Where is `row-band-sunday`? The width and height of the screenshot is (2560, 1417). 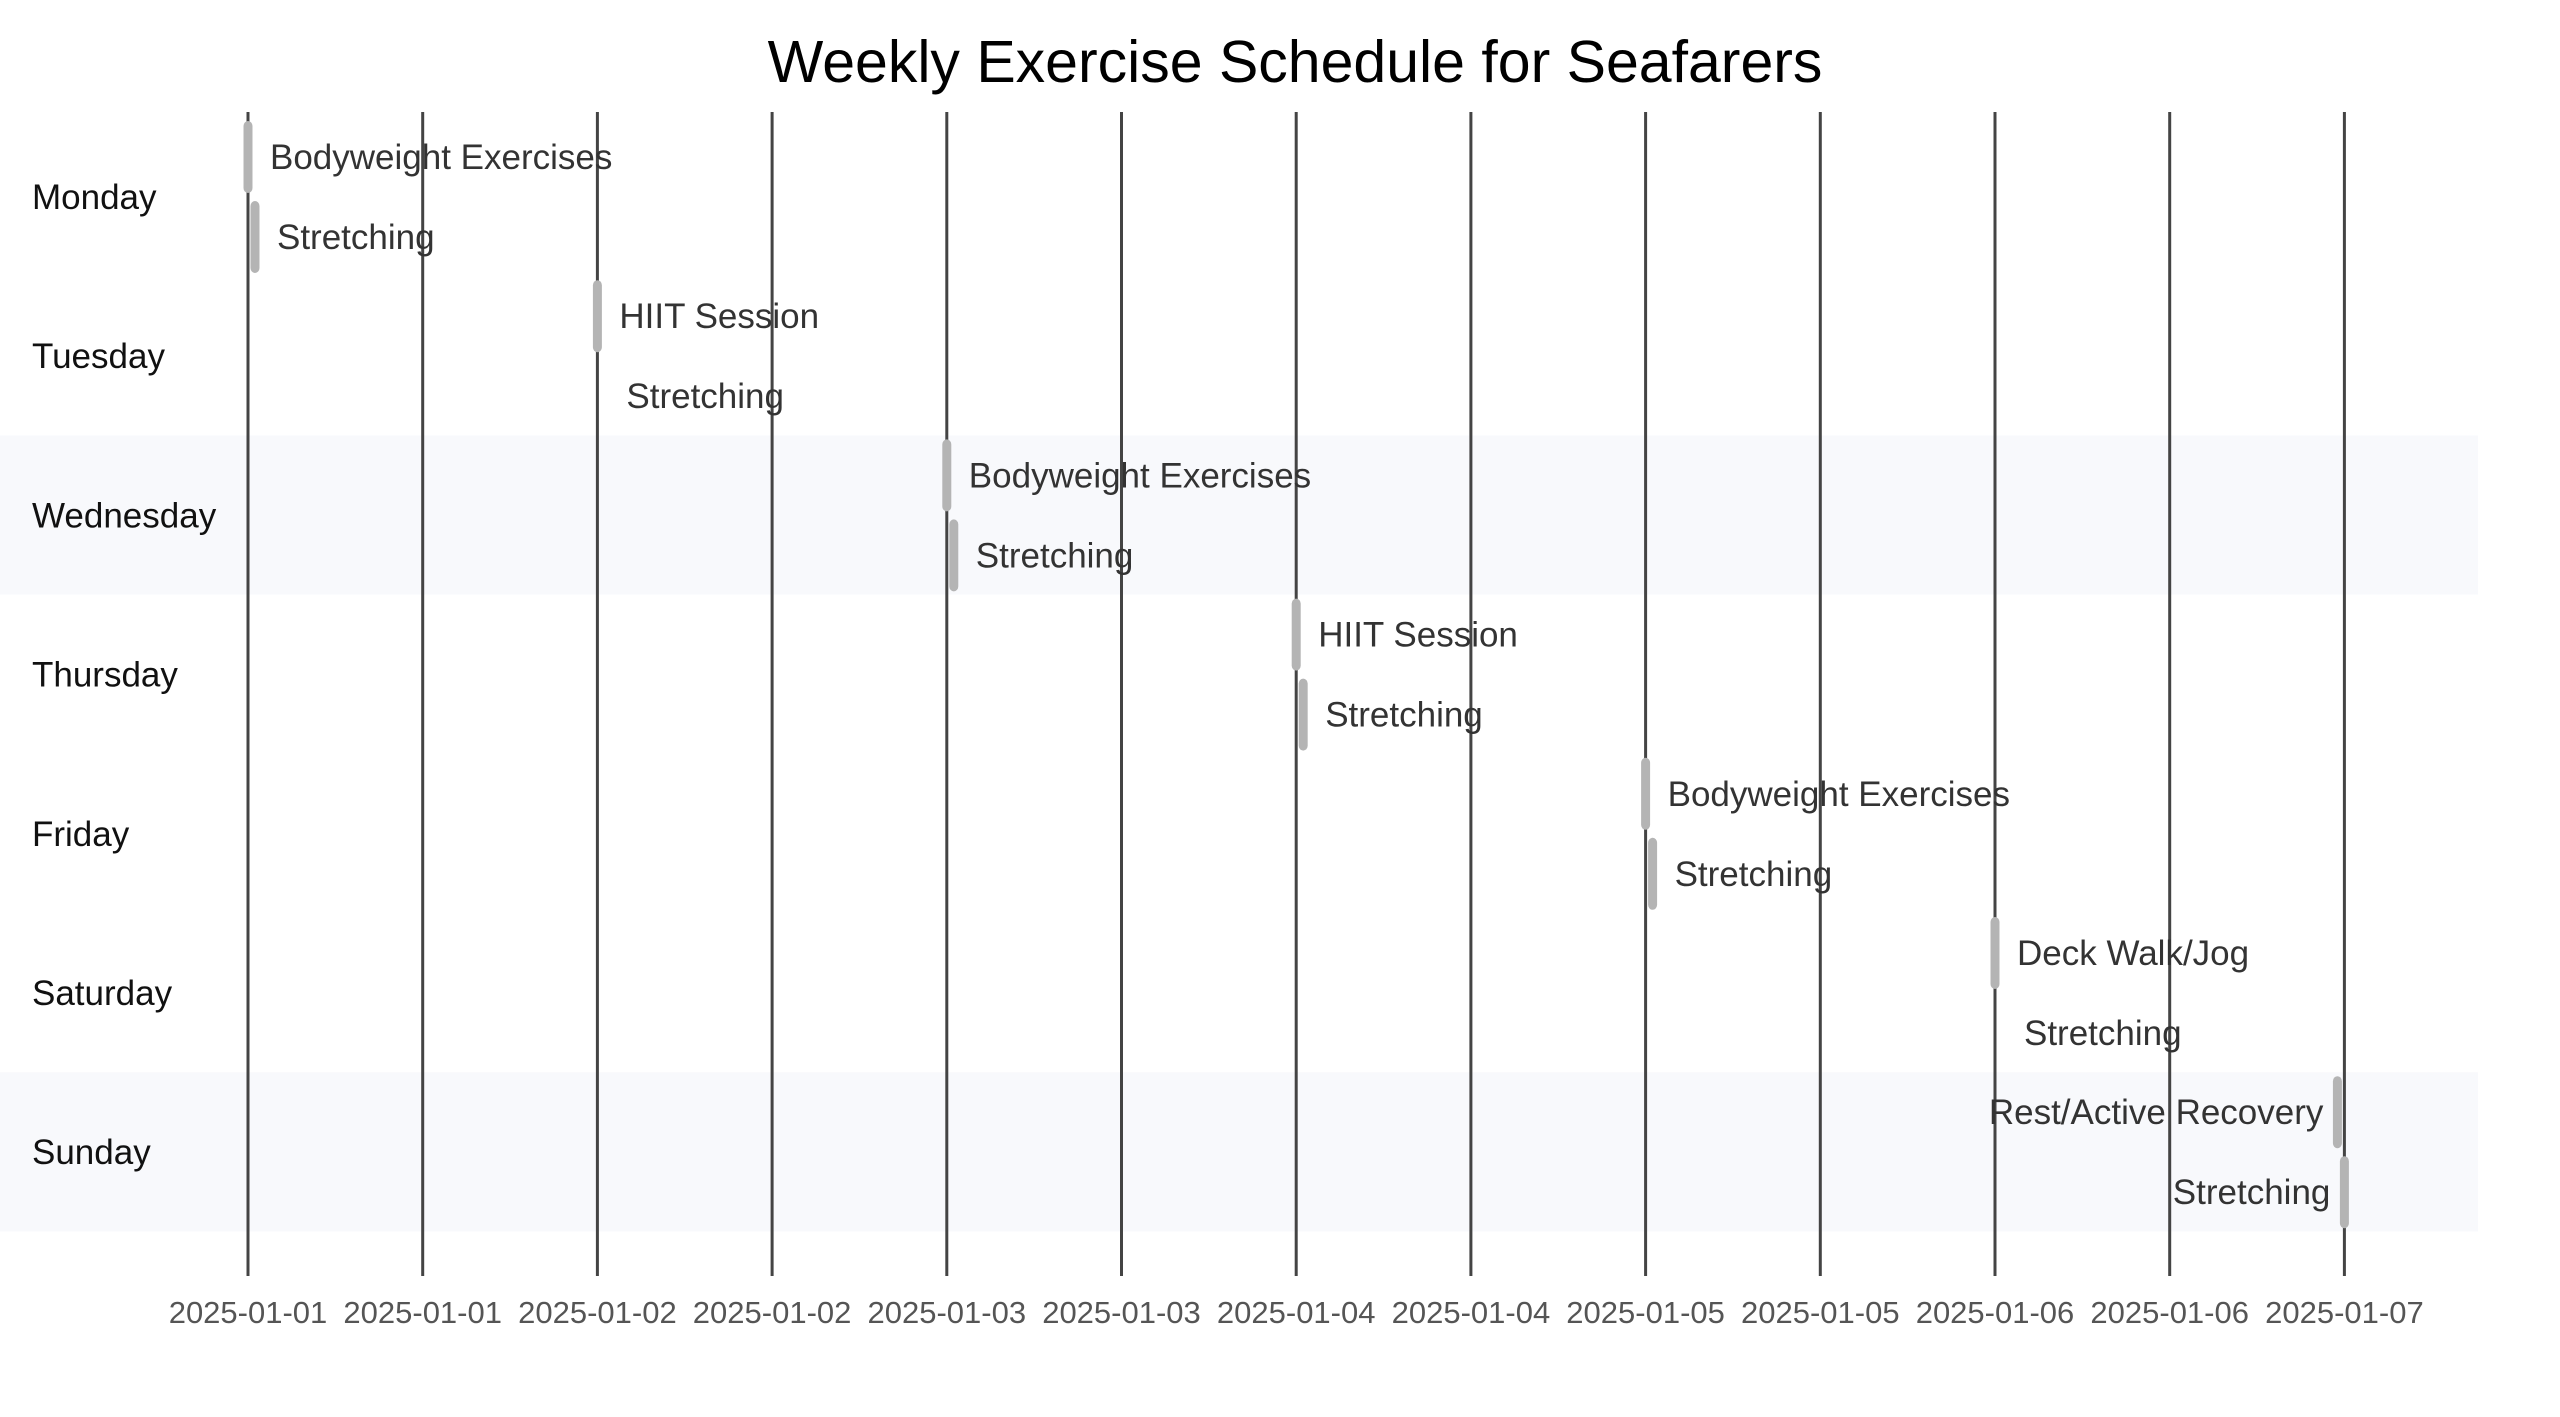
row-band-sunday is located at coordinates (1239, 1152).